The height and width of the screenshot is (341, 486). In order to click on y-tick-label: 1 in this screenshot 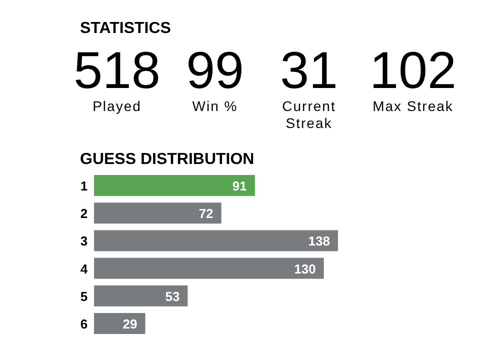, I will do `click(84, 186)`.